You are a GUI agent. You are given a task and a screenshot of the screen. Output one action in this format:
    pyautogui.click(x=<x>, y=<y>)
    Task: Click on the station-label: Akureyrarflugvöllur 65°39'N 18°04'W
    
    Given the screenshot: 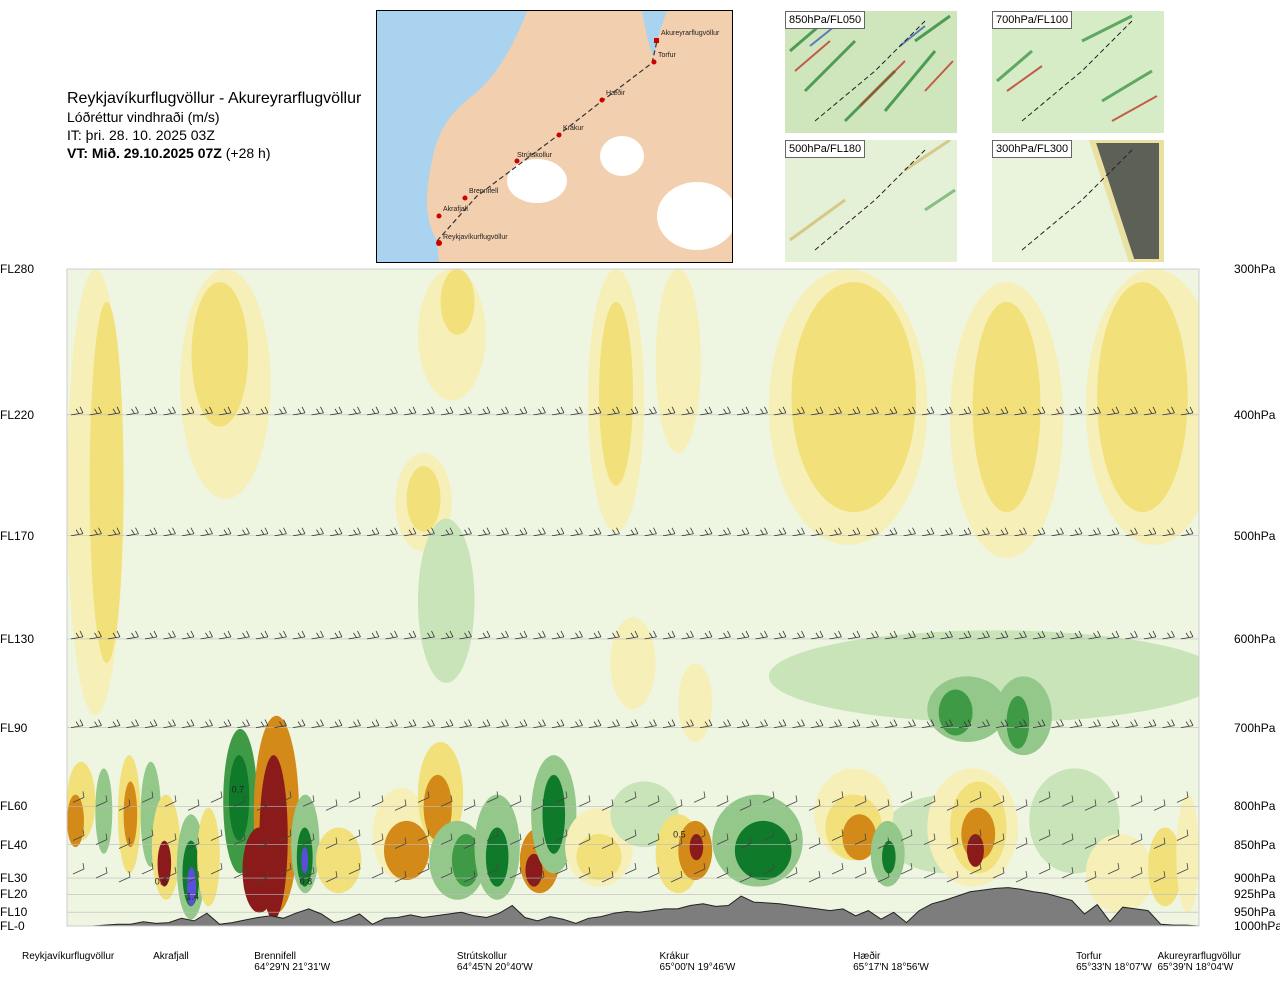 What is the action you would take?
    pyautogui.click(x=1199, y=962)
    